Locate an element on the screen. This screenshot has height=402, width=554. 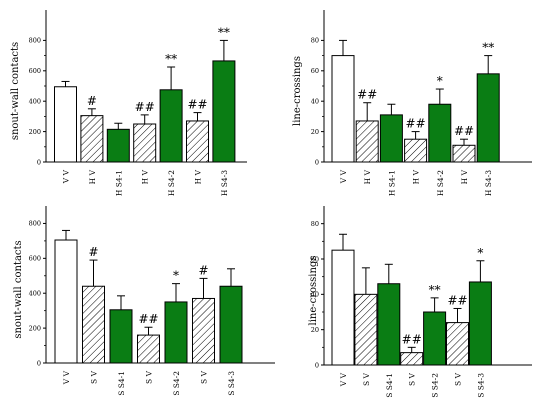
y-axis-label: line-crossings is located at coordinates (313, 291).